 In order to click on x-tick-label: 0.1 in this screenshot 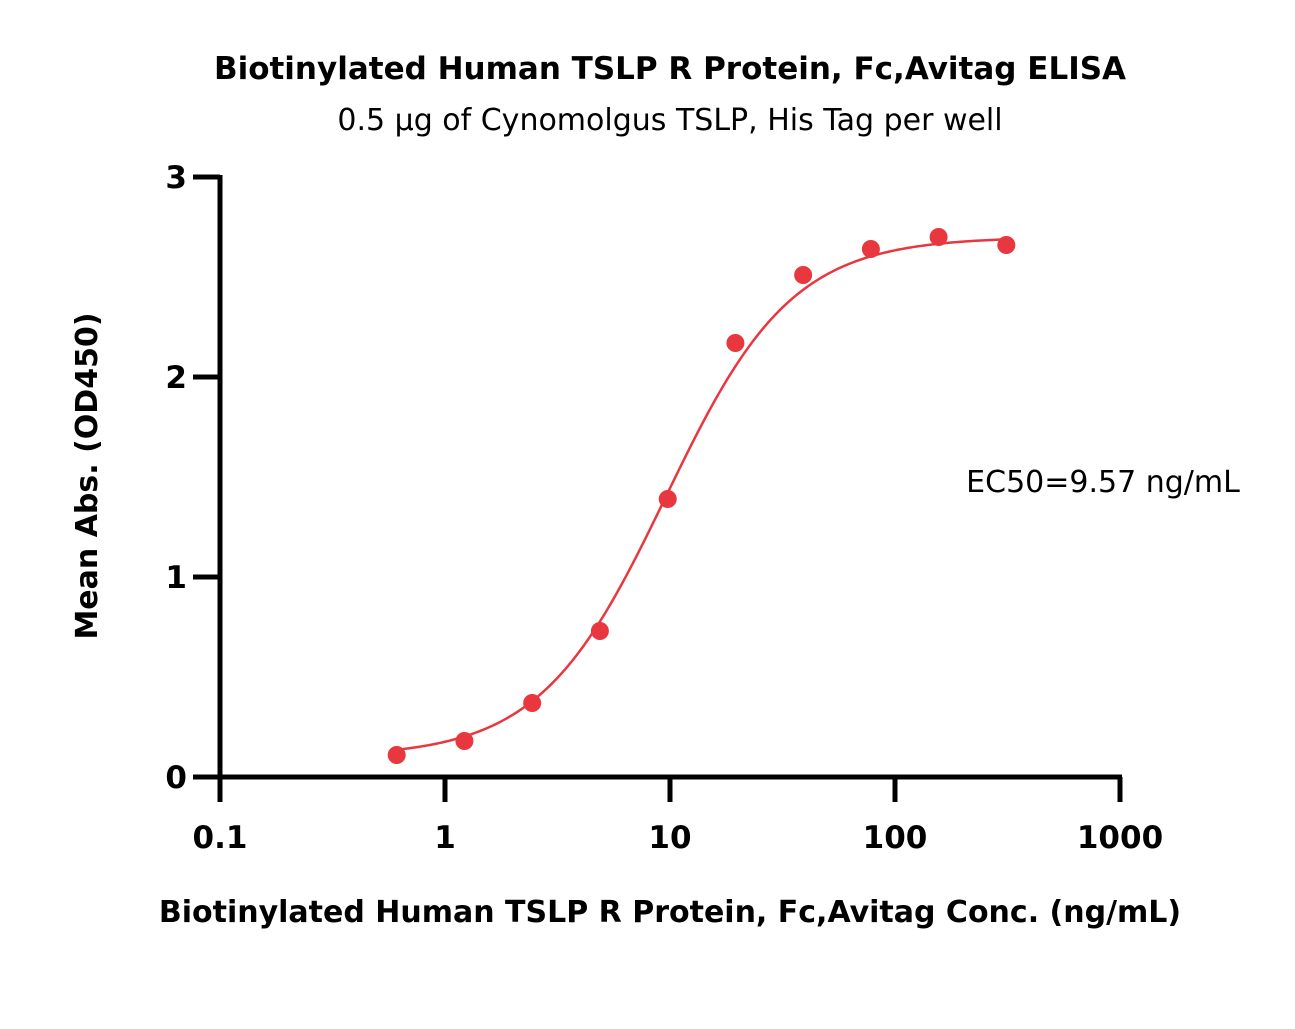, I will do `click(220, 838)`.